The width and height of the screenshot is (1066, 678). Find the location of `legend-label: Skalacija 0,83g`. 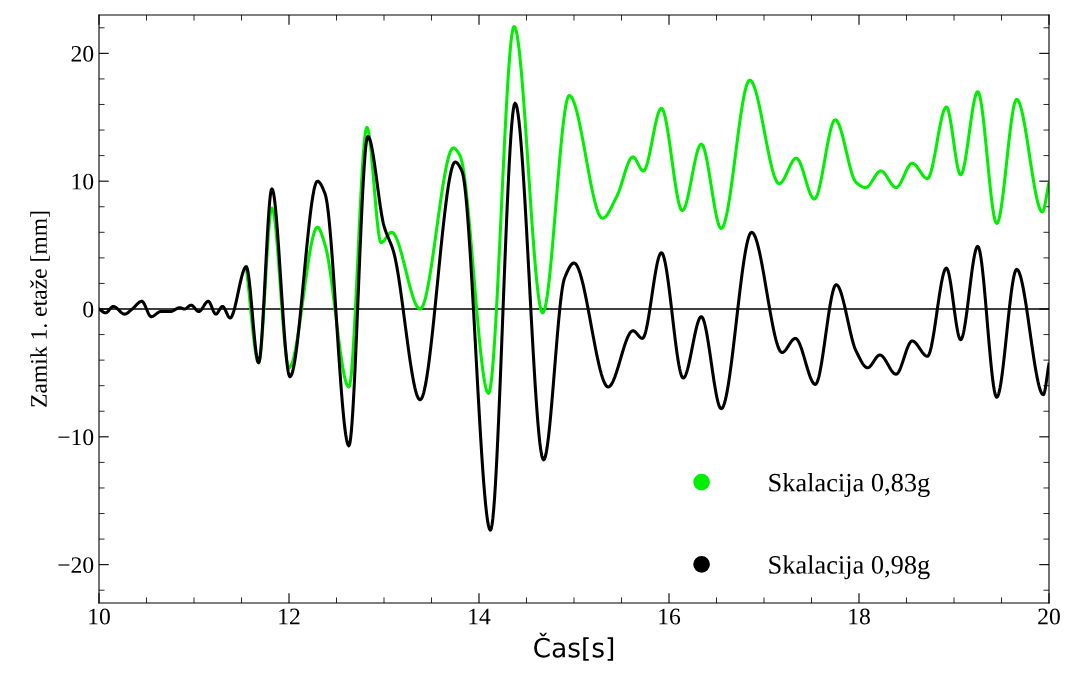

legend-label: Skalacija 0,83g is located at coordinates (849, 485).